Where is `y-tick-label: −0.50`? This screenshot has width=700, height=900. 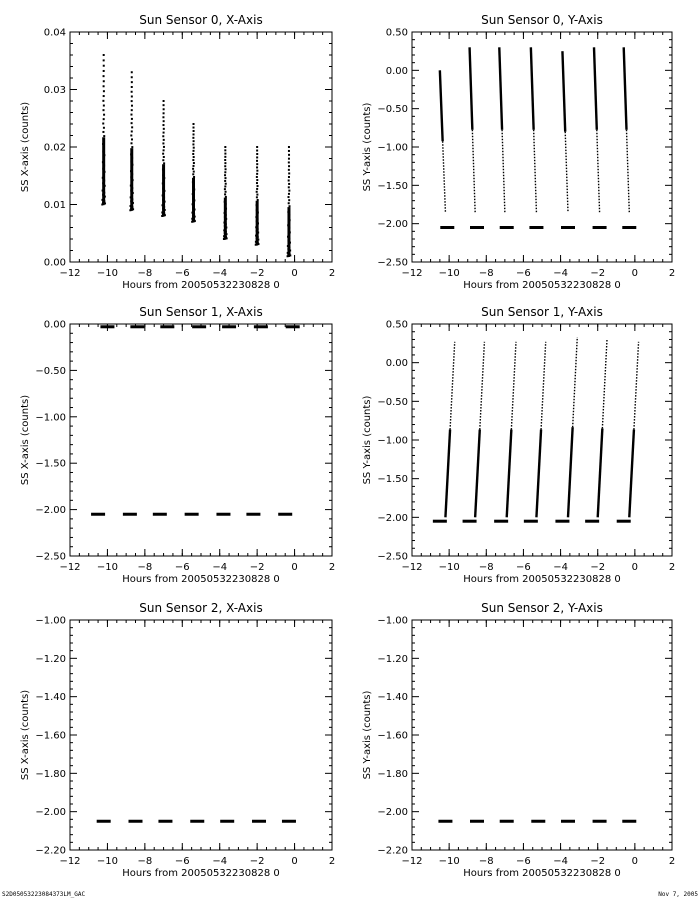
y-tick-label: −0.50 is located at coordinates (50, 371).